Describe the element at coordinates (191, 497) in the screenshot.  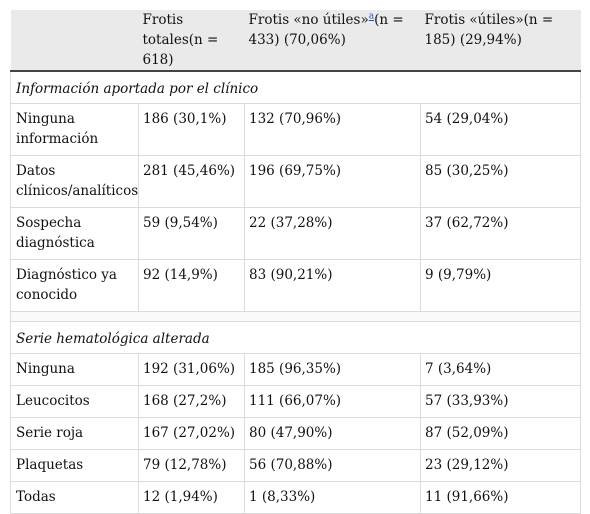
I see `cell-total: 12 (1,94%)` at that location.